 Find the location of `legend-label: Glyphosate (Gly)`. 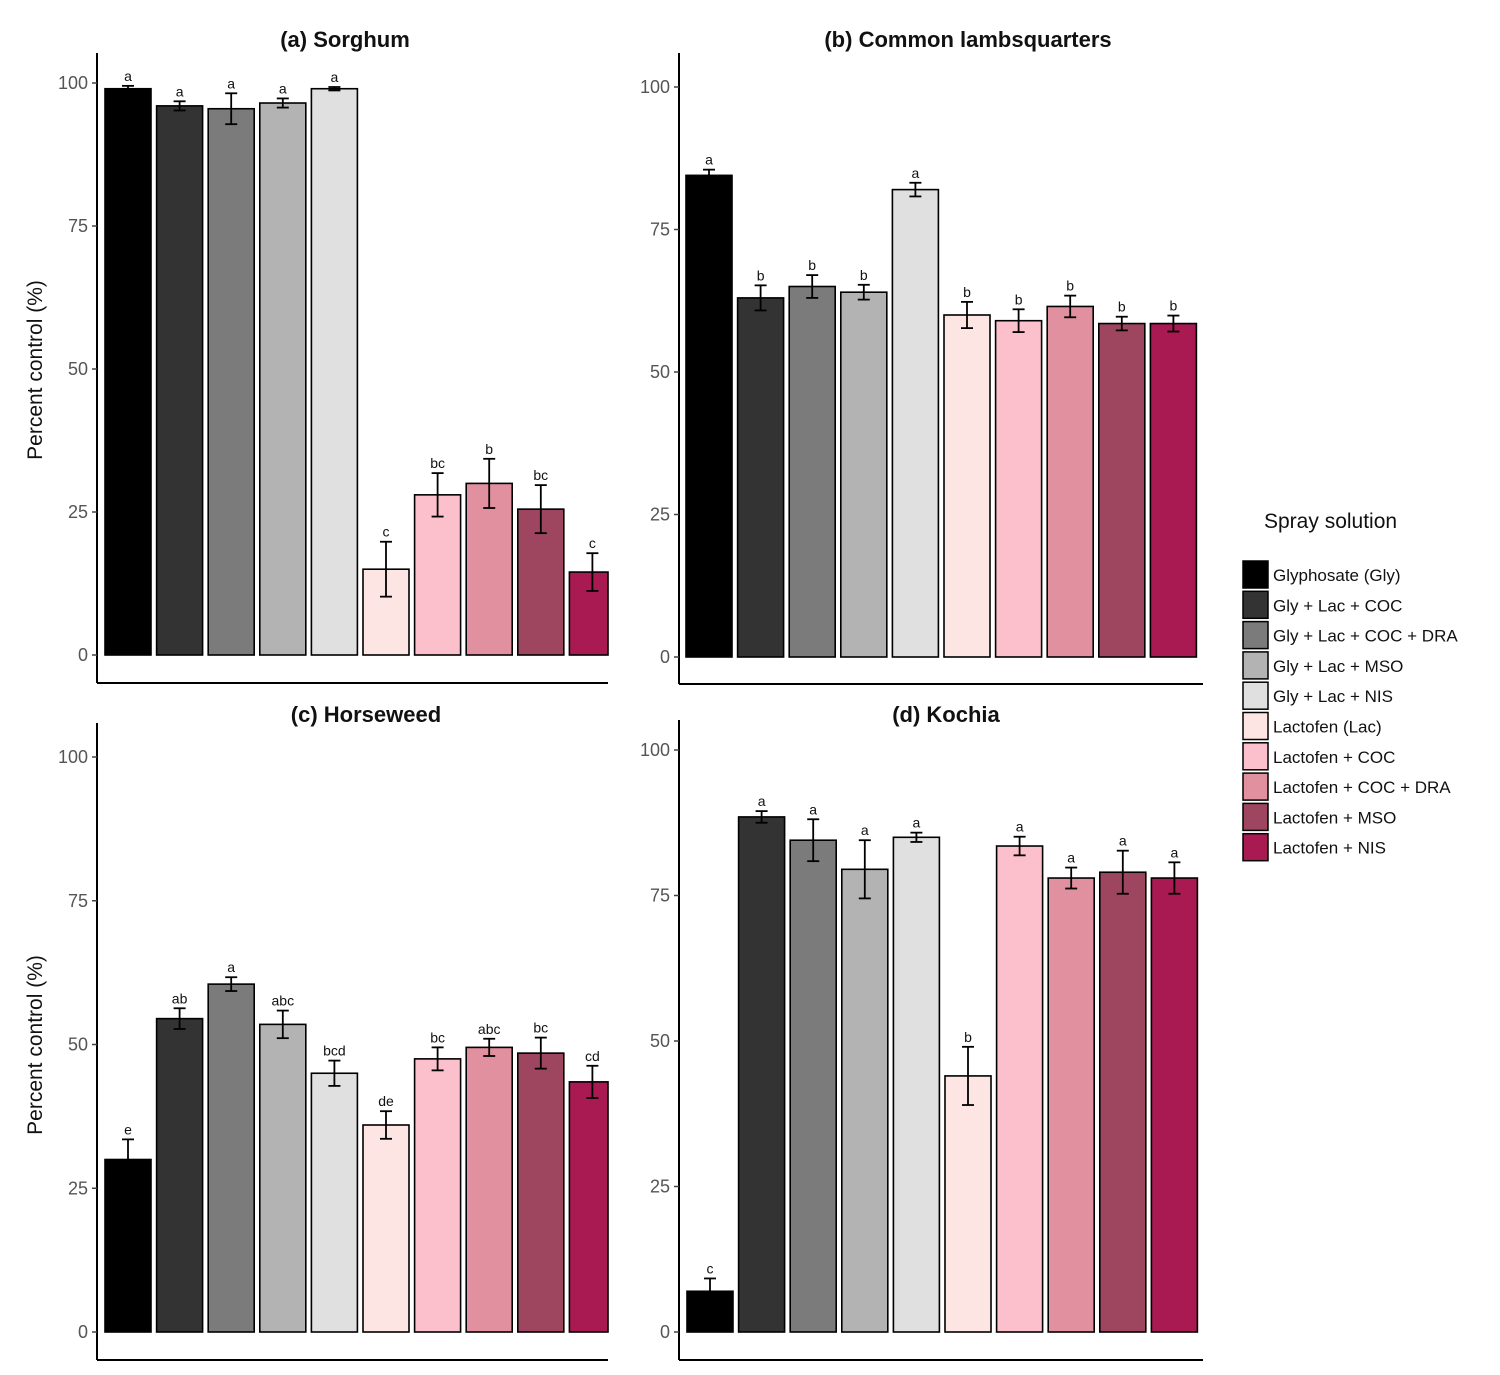

legend-label: Glyphosate (Gly) is located at coordinates (1337, 575).